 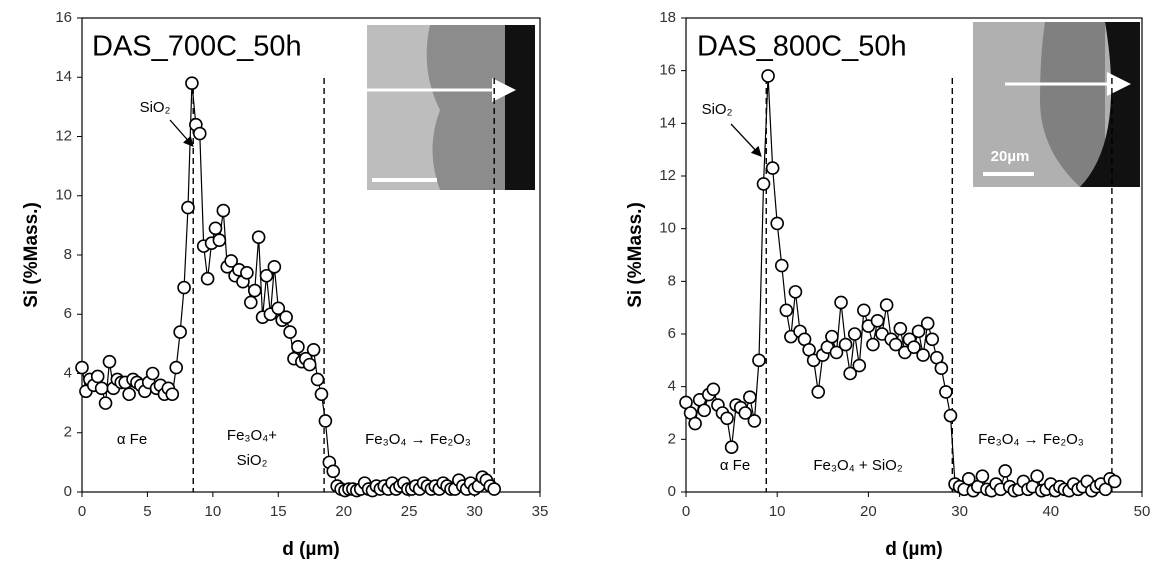 What do you see at coordinates (278, 511) in the screenshot?
I see `x-tick-label: 15` at bounding box center [278, 511].